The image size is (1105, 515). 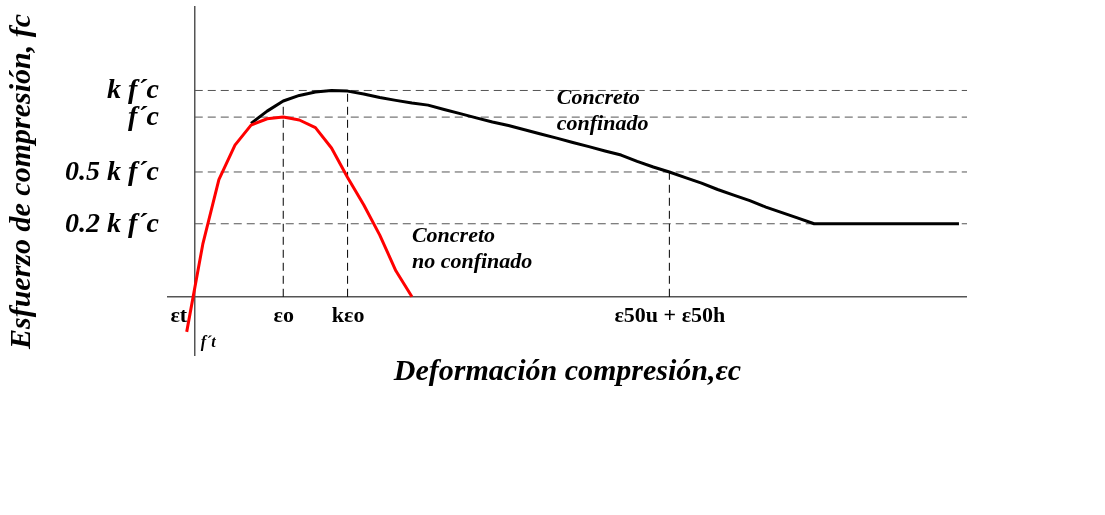 What do you see at coordinates (208, 341) in the screenshot?
I see `annotation: f´t` at bounding box center [208, 341].